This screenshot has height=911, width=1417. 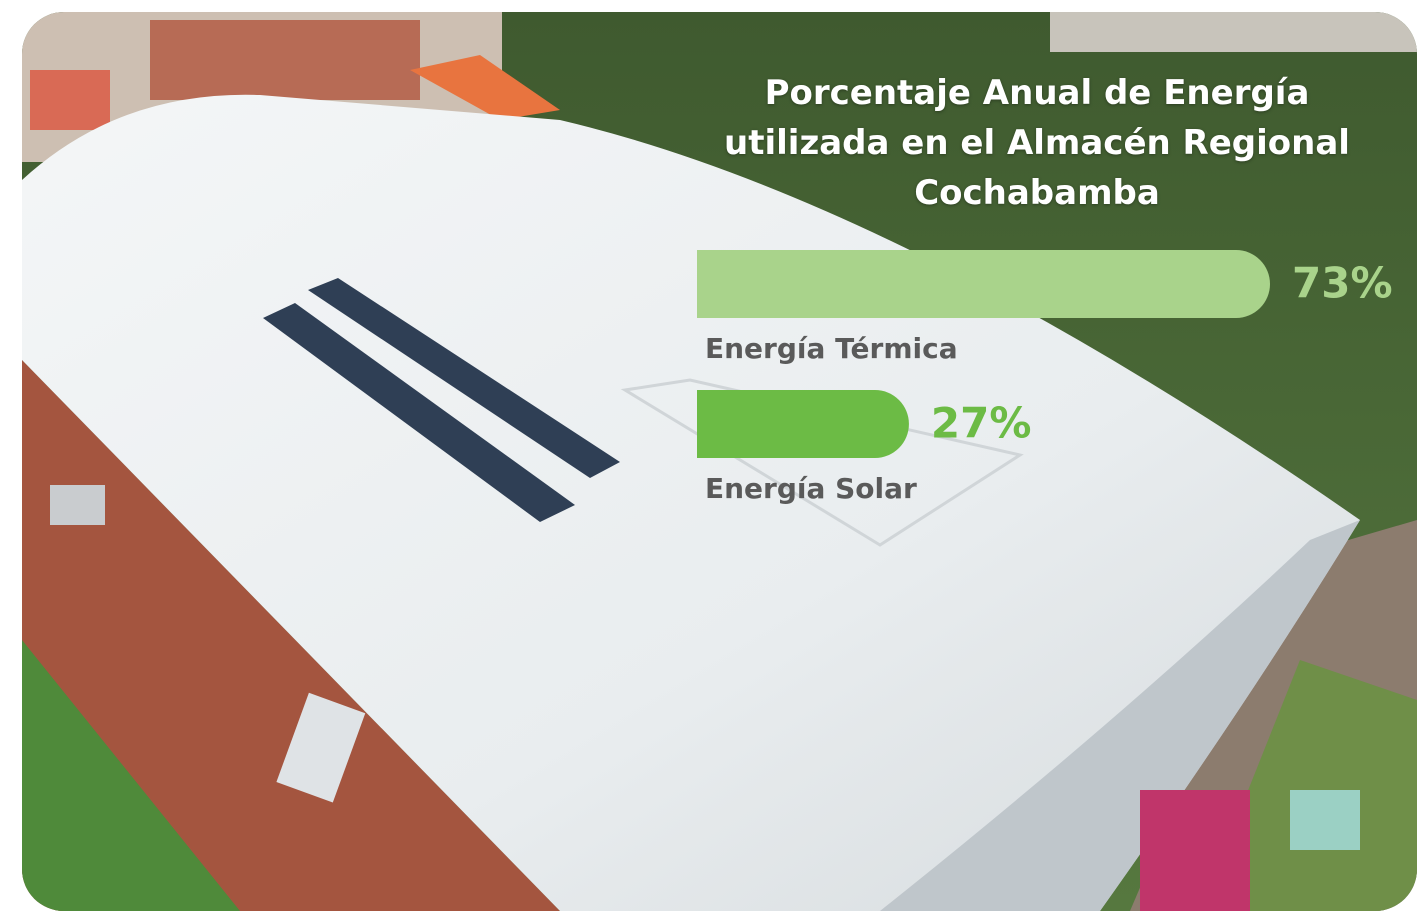 I want to click on value-label: 27%, so click(x=981, y=423).